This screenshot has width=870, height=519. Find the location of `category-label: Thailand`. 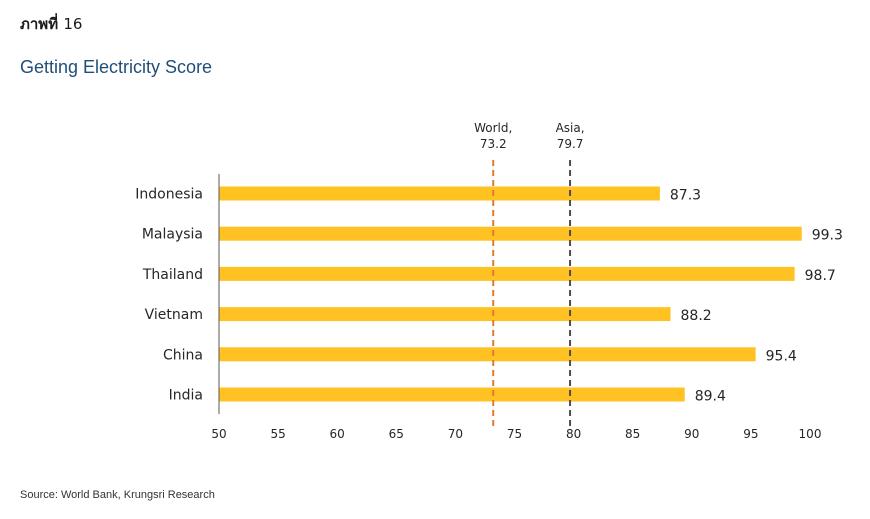

category-label: Thailand is located at coordinates (172, 275).